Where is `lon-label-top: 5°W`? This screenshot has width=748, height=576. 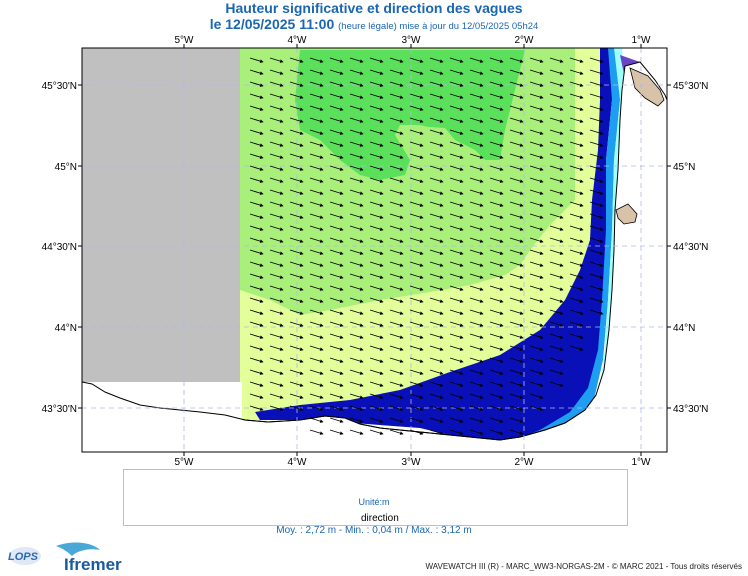 lon-label-top: 5°W is located at coordinates (185, 40).